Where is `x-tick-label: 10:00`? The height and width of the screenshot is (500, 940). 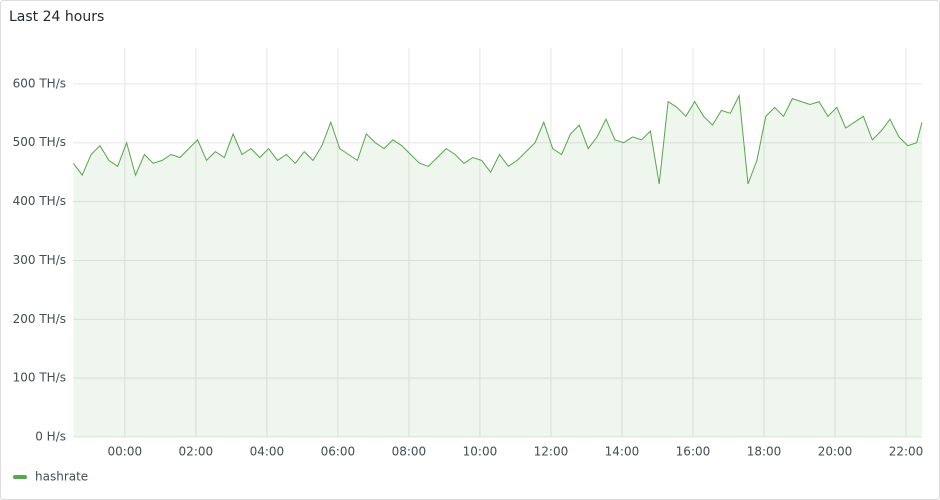 x-tick-label: 10:00 is located at coordinates (480, 452).